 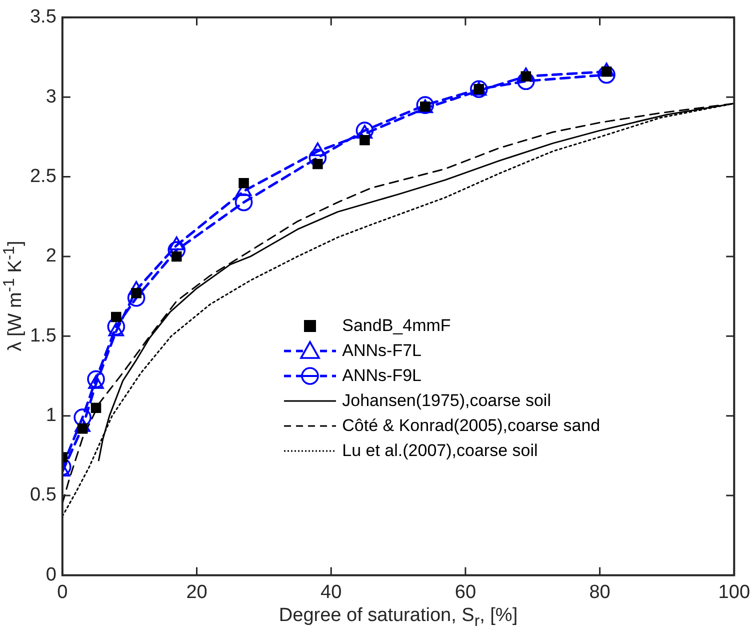 What do you see at coordinates (43, 17) in the screenshot?
I see `y-tick-label: 3.5` at bounding box center [43, 17].